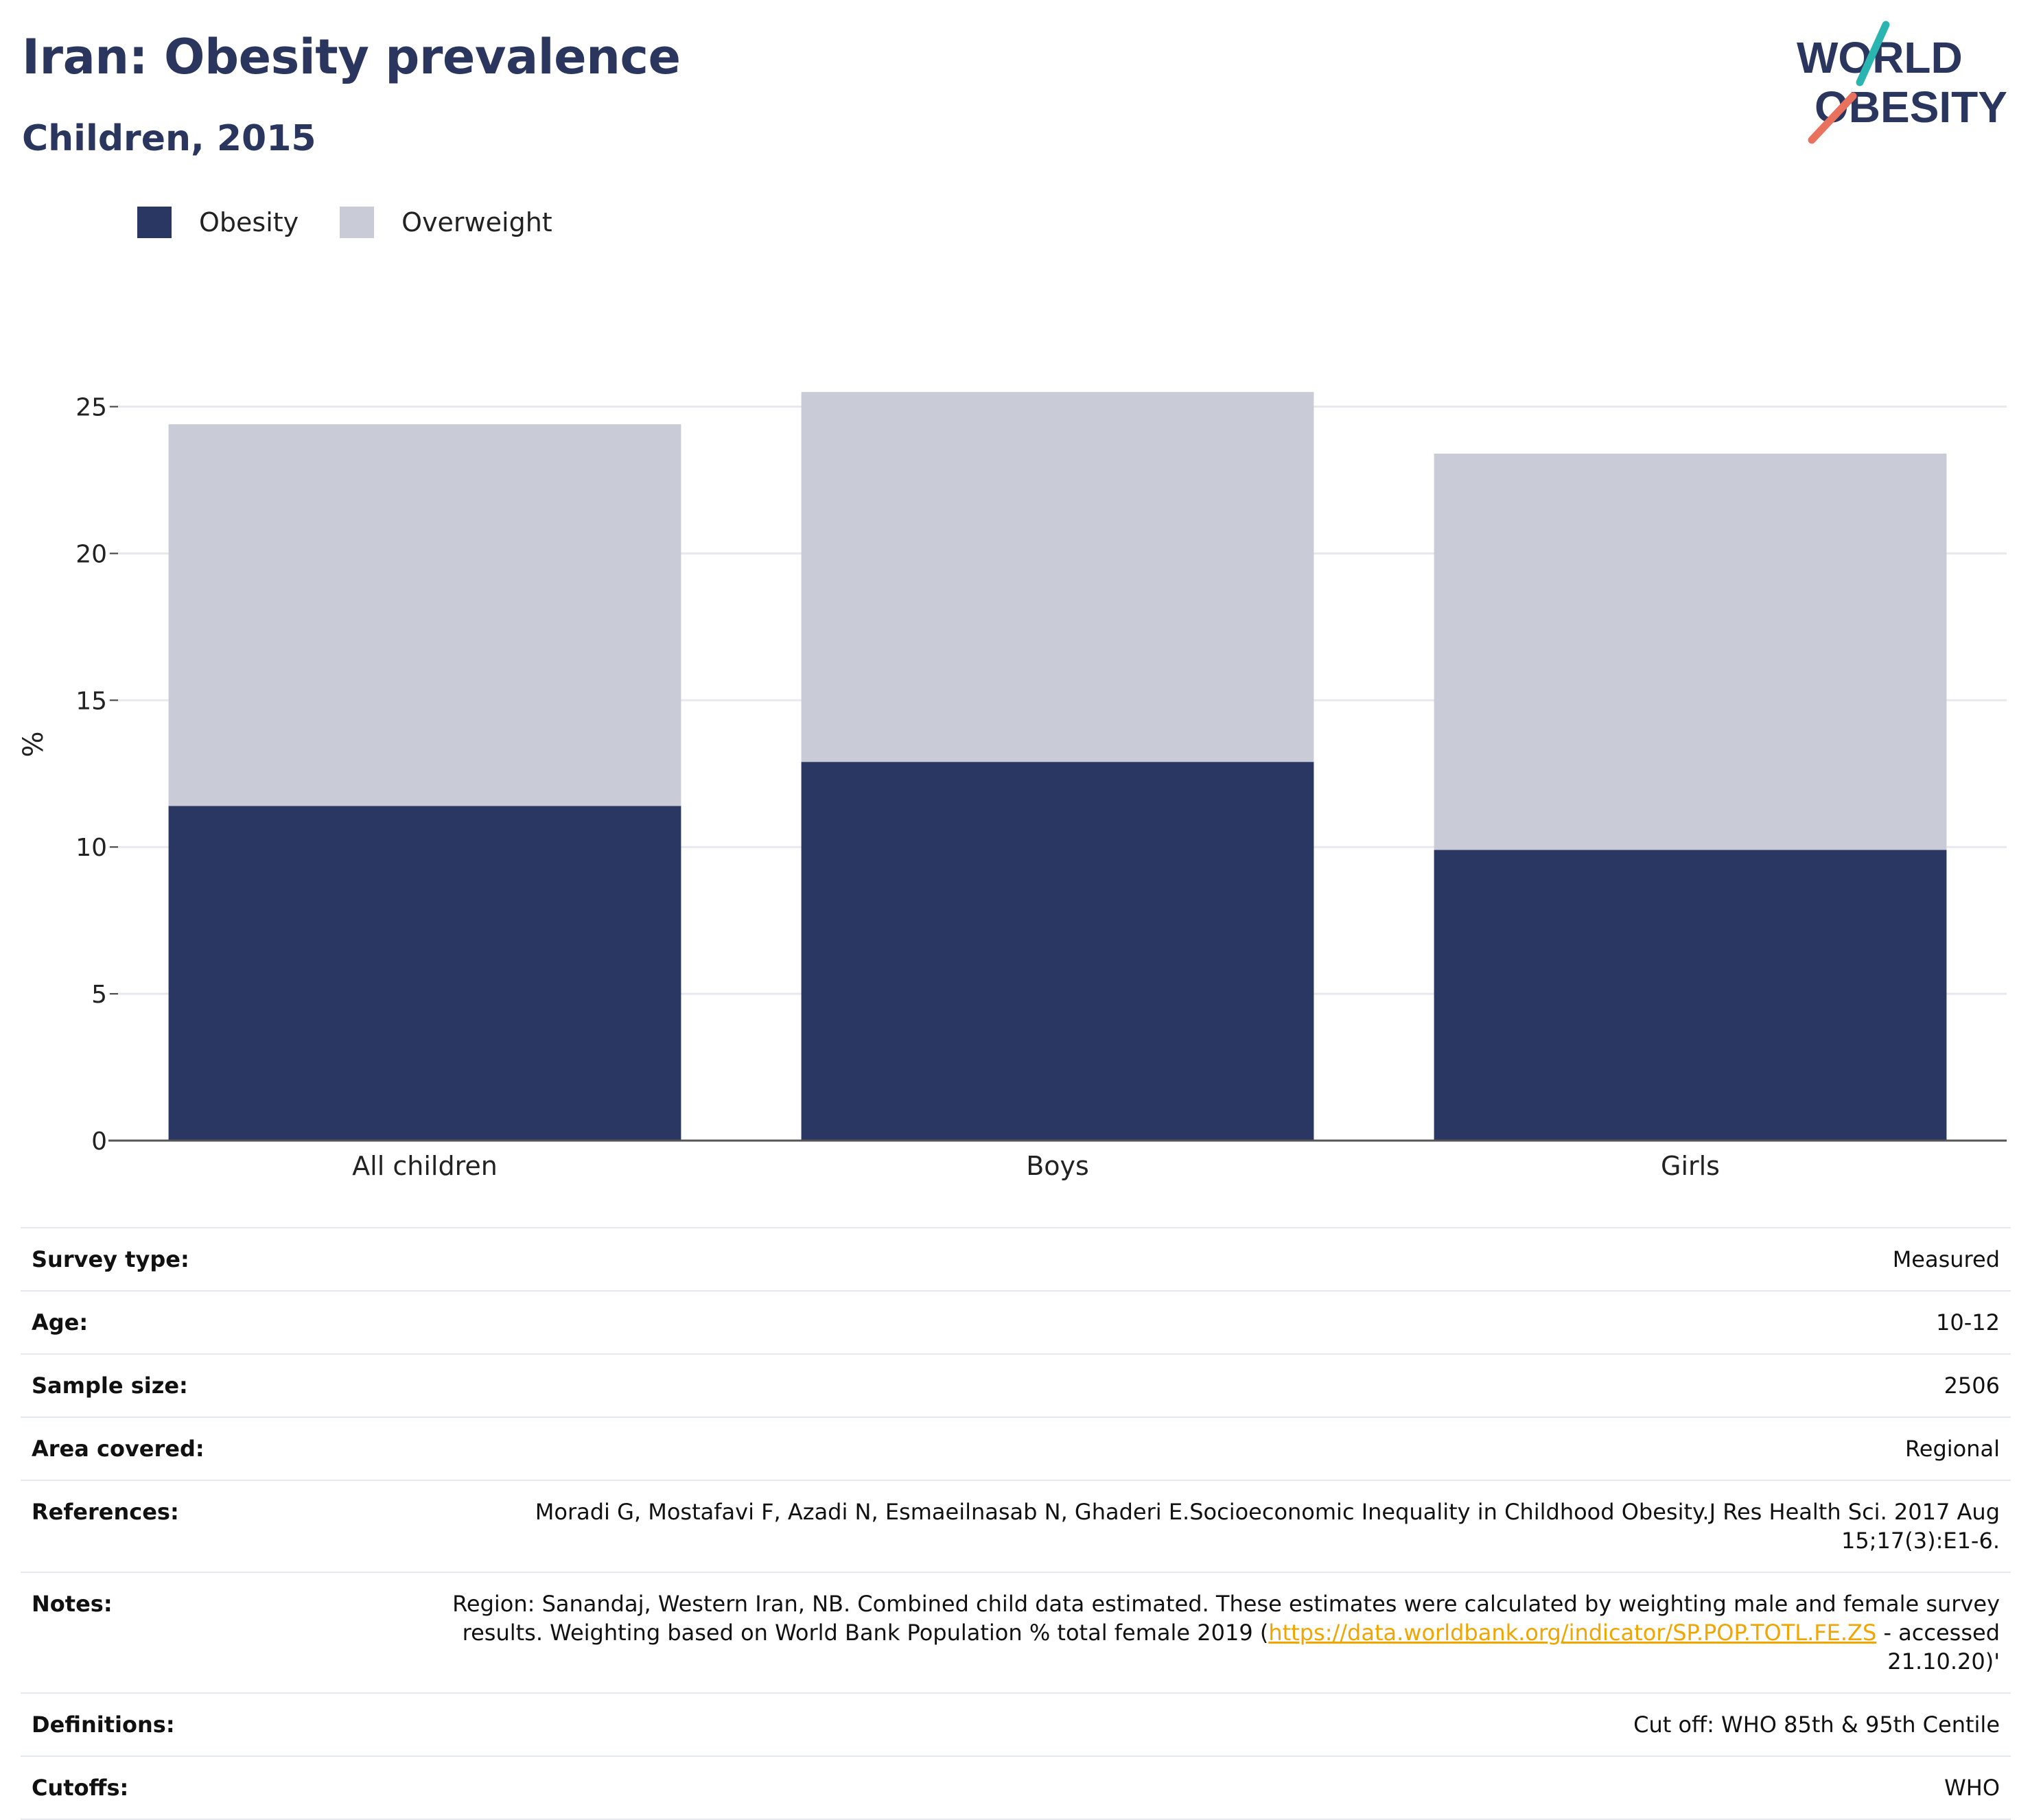  What do you see at coordinates (33, 744) in the screenshot?
I see `y-axis-label: %` at bounding box center [33, 744].